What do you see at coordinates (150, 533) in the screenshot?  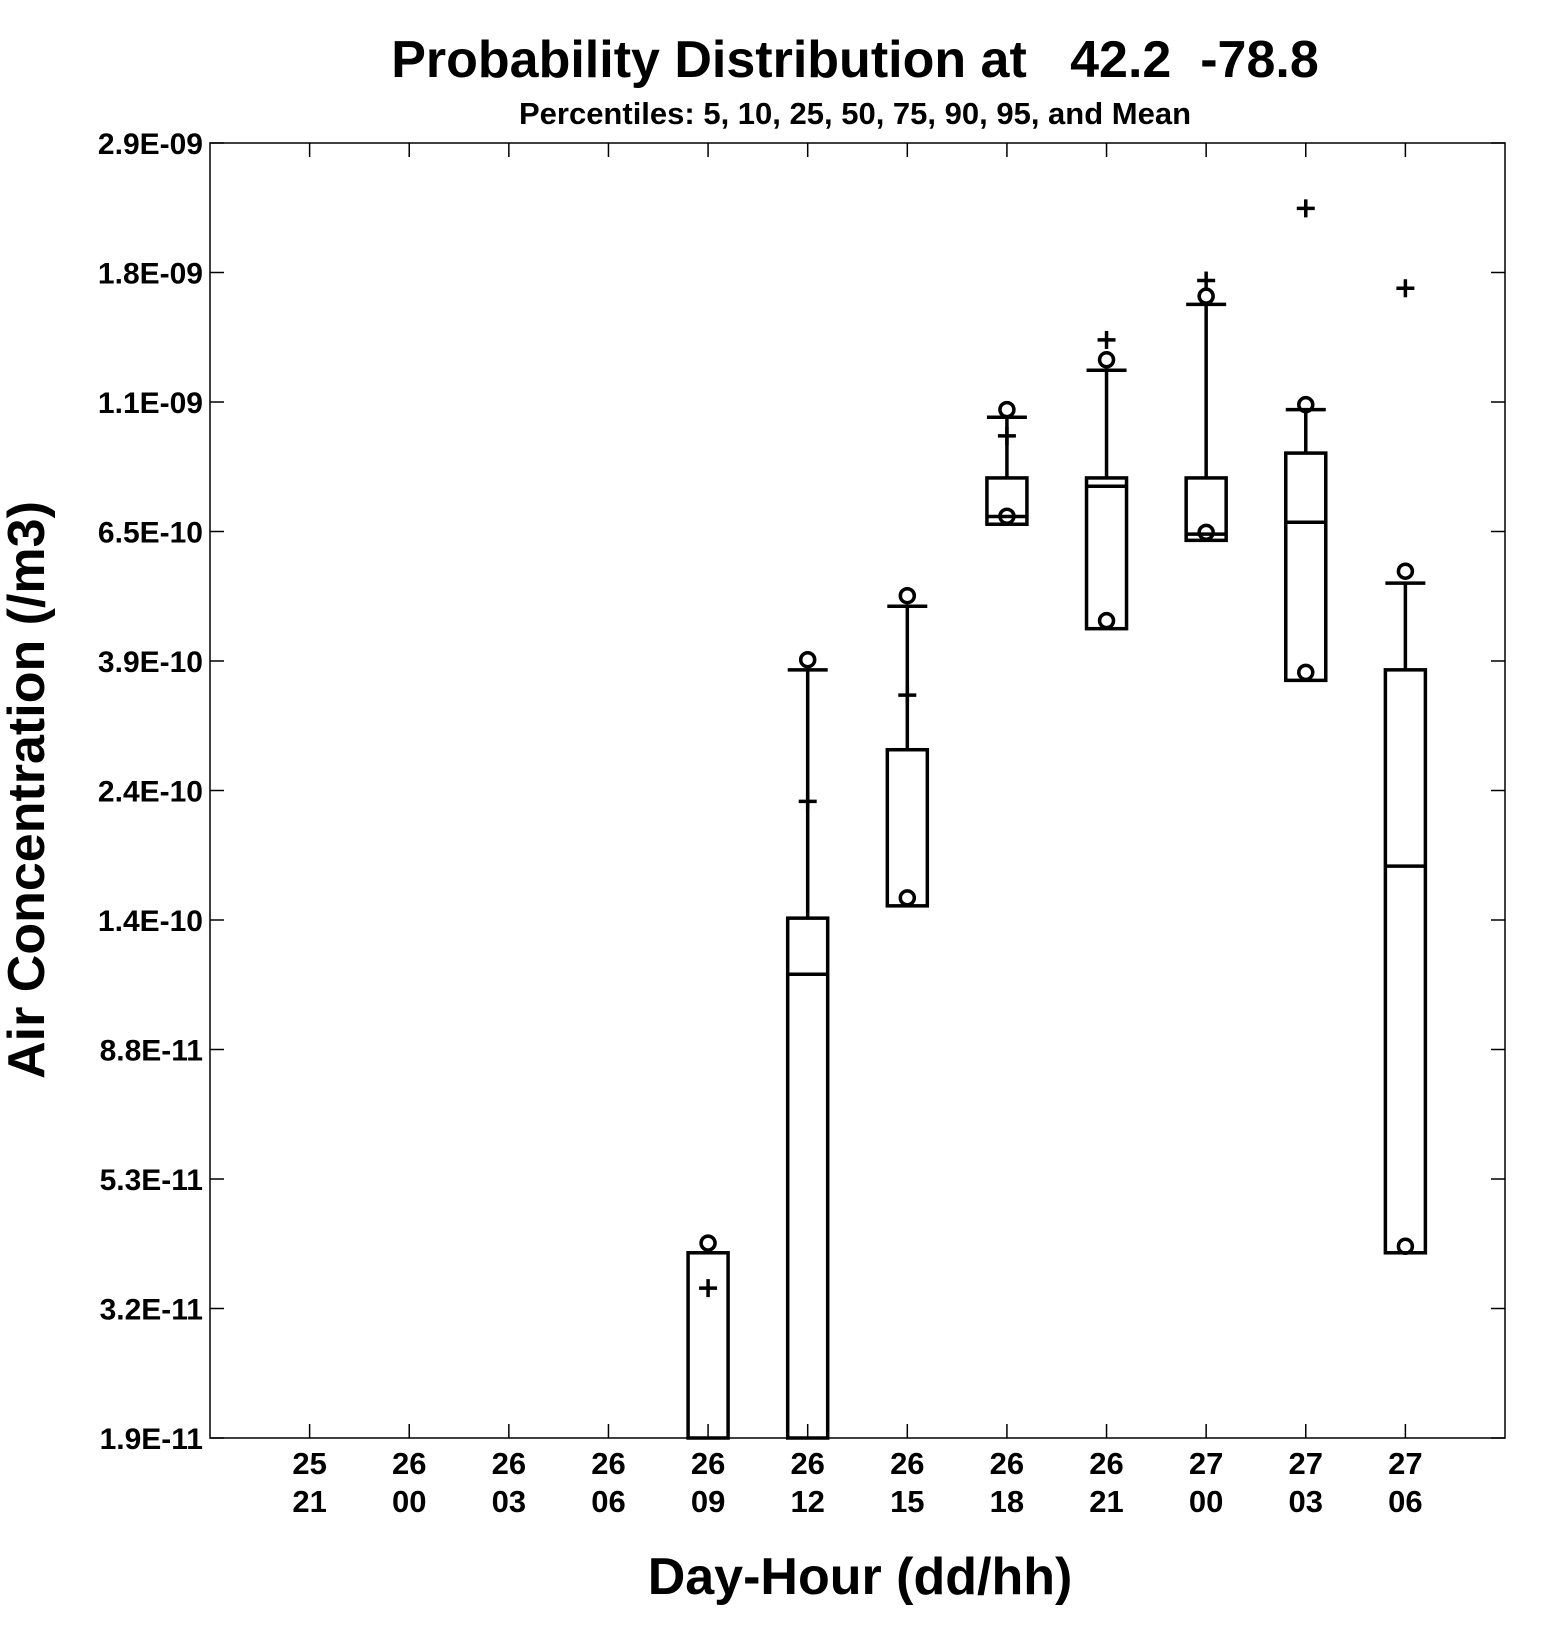 I see `y-tick-label: 6.5E-10` at bounding box center [150, 533].